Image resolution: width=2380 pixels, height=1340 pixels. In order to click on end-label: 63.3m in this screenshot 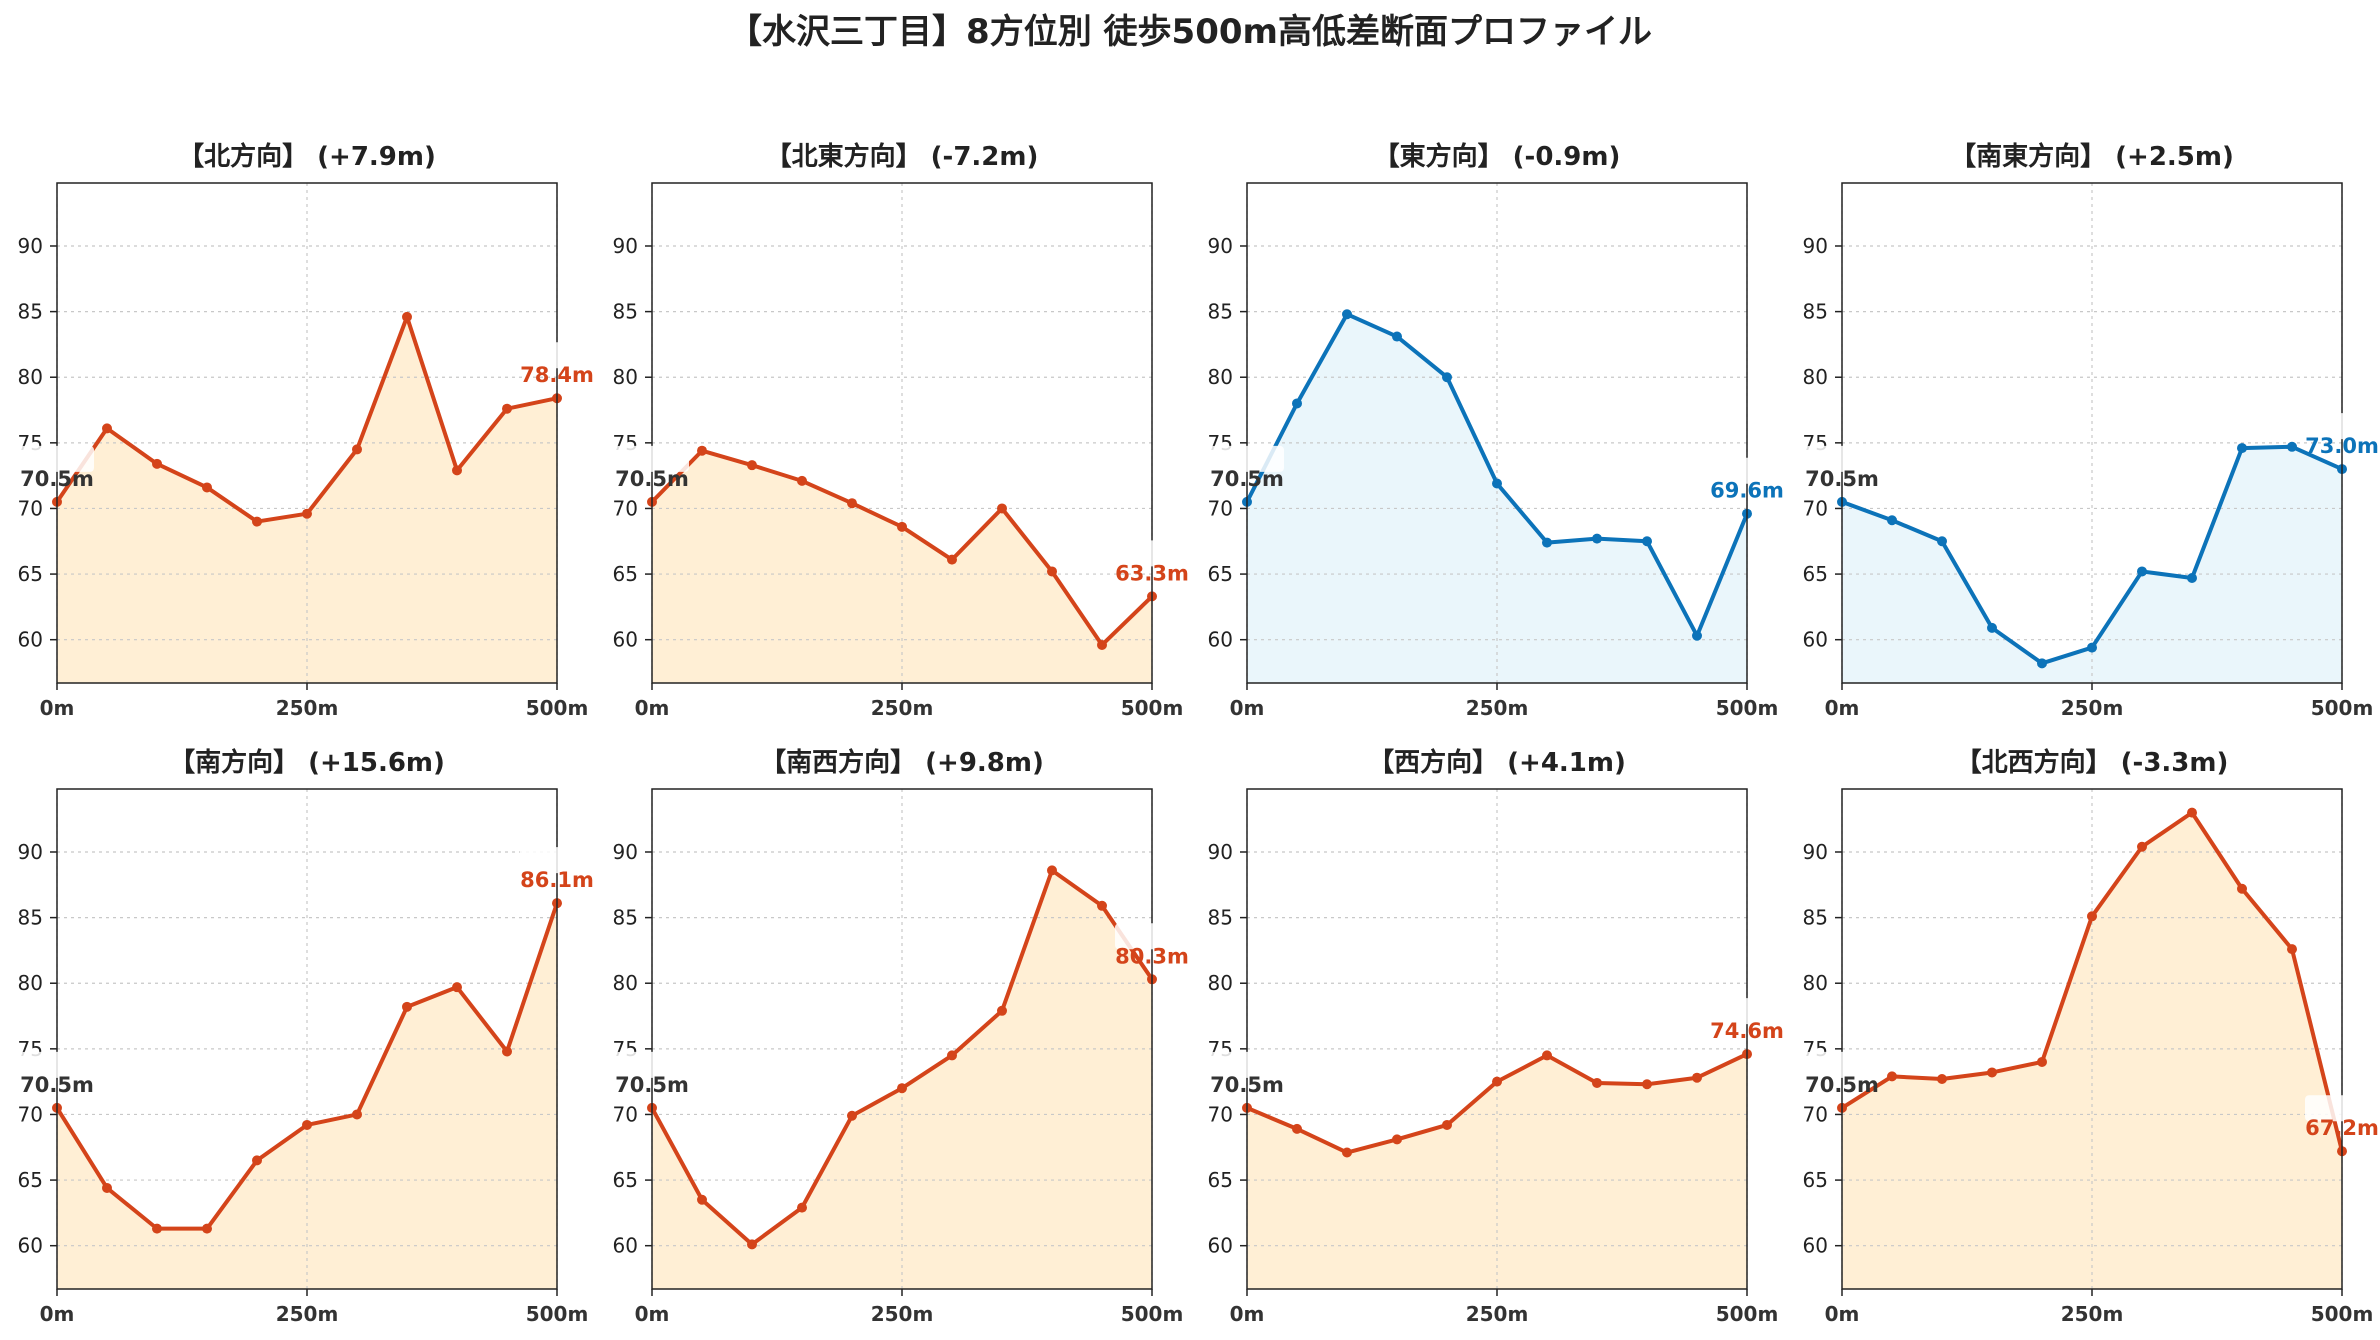, I will do `click(1152, 573)`.